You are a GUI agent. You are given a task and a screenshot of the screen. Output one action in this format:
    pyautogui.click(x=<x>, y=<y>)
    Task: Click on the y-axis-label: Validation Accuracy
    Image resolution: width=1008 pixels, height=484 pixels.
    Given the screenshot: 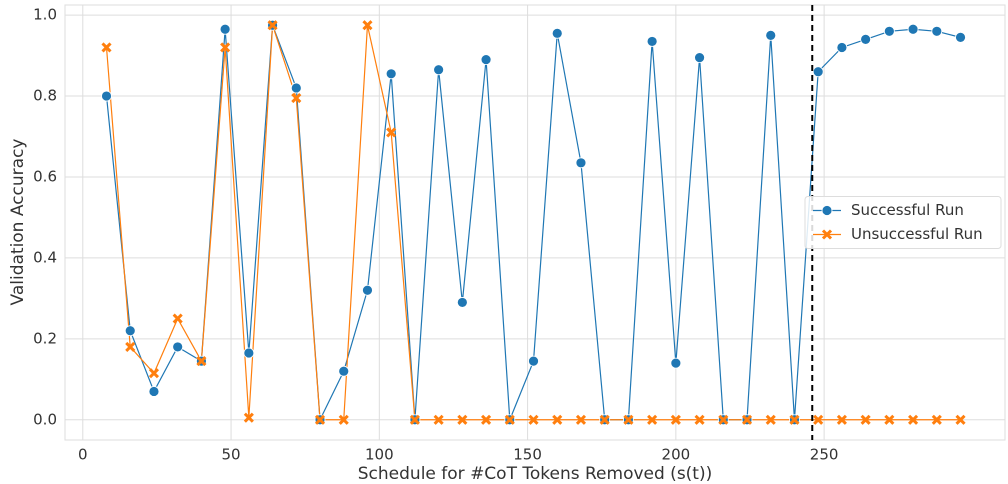 What is the action you would take?
    pyautogui.click(x=18, y=222)
    